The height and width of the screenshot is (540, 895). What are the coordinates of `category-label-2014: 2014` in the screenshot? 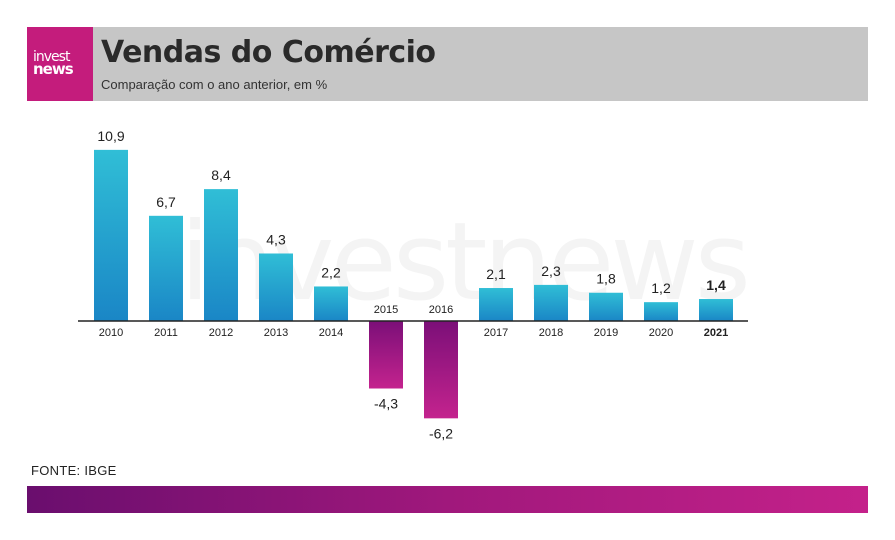 It's located at (331, 333).